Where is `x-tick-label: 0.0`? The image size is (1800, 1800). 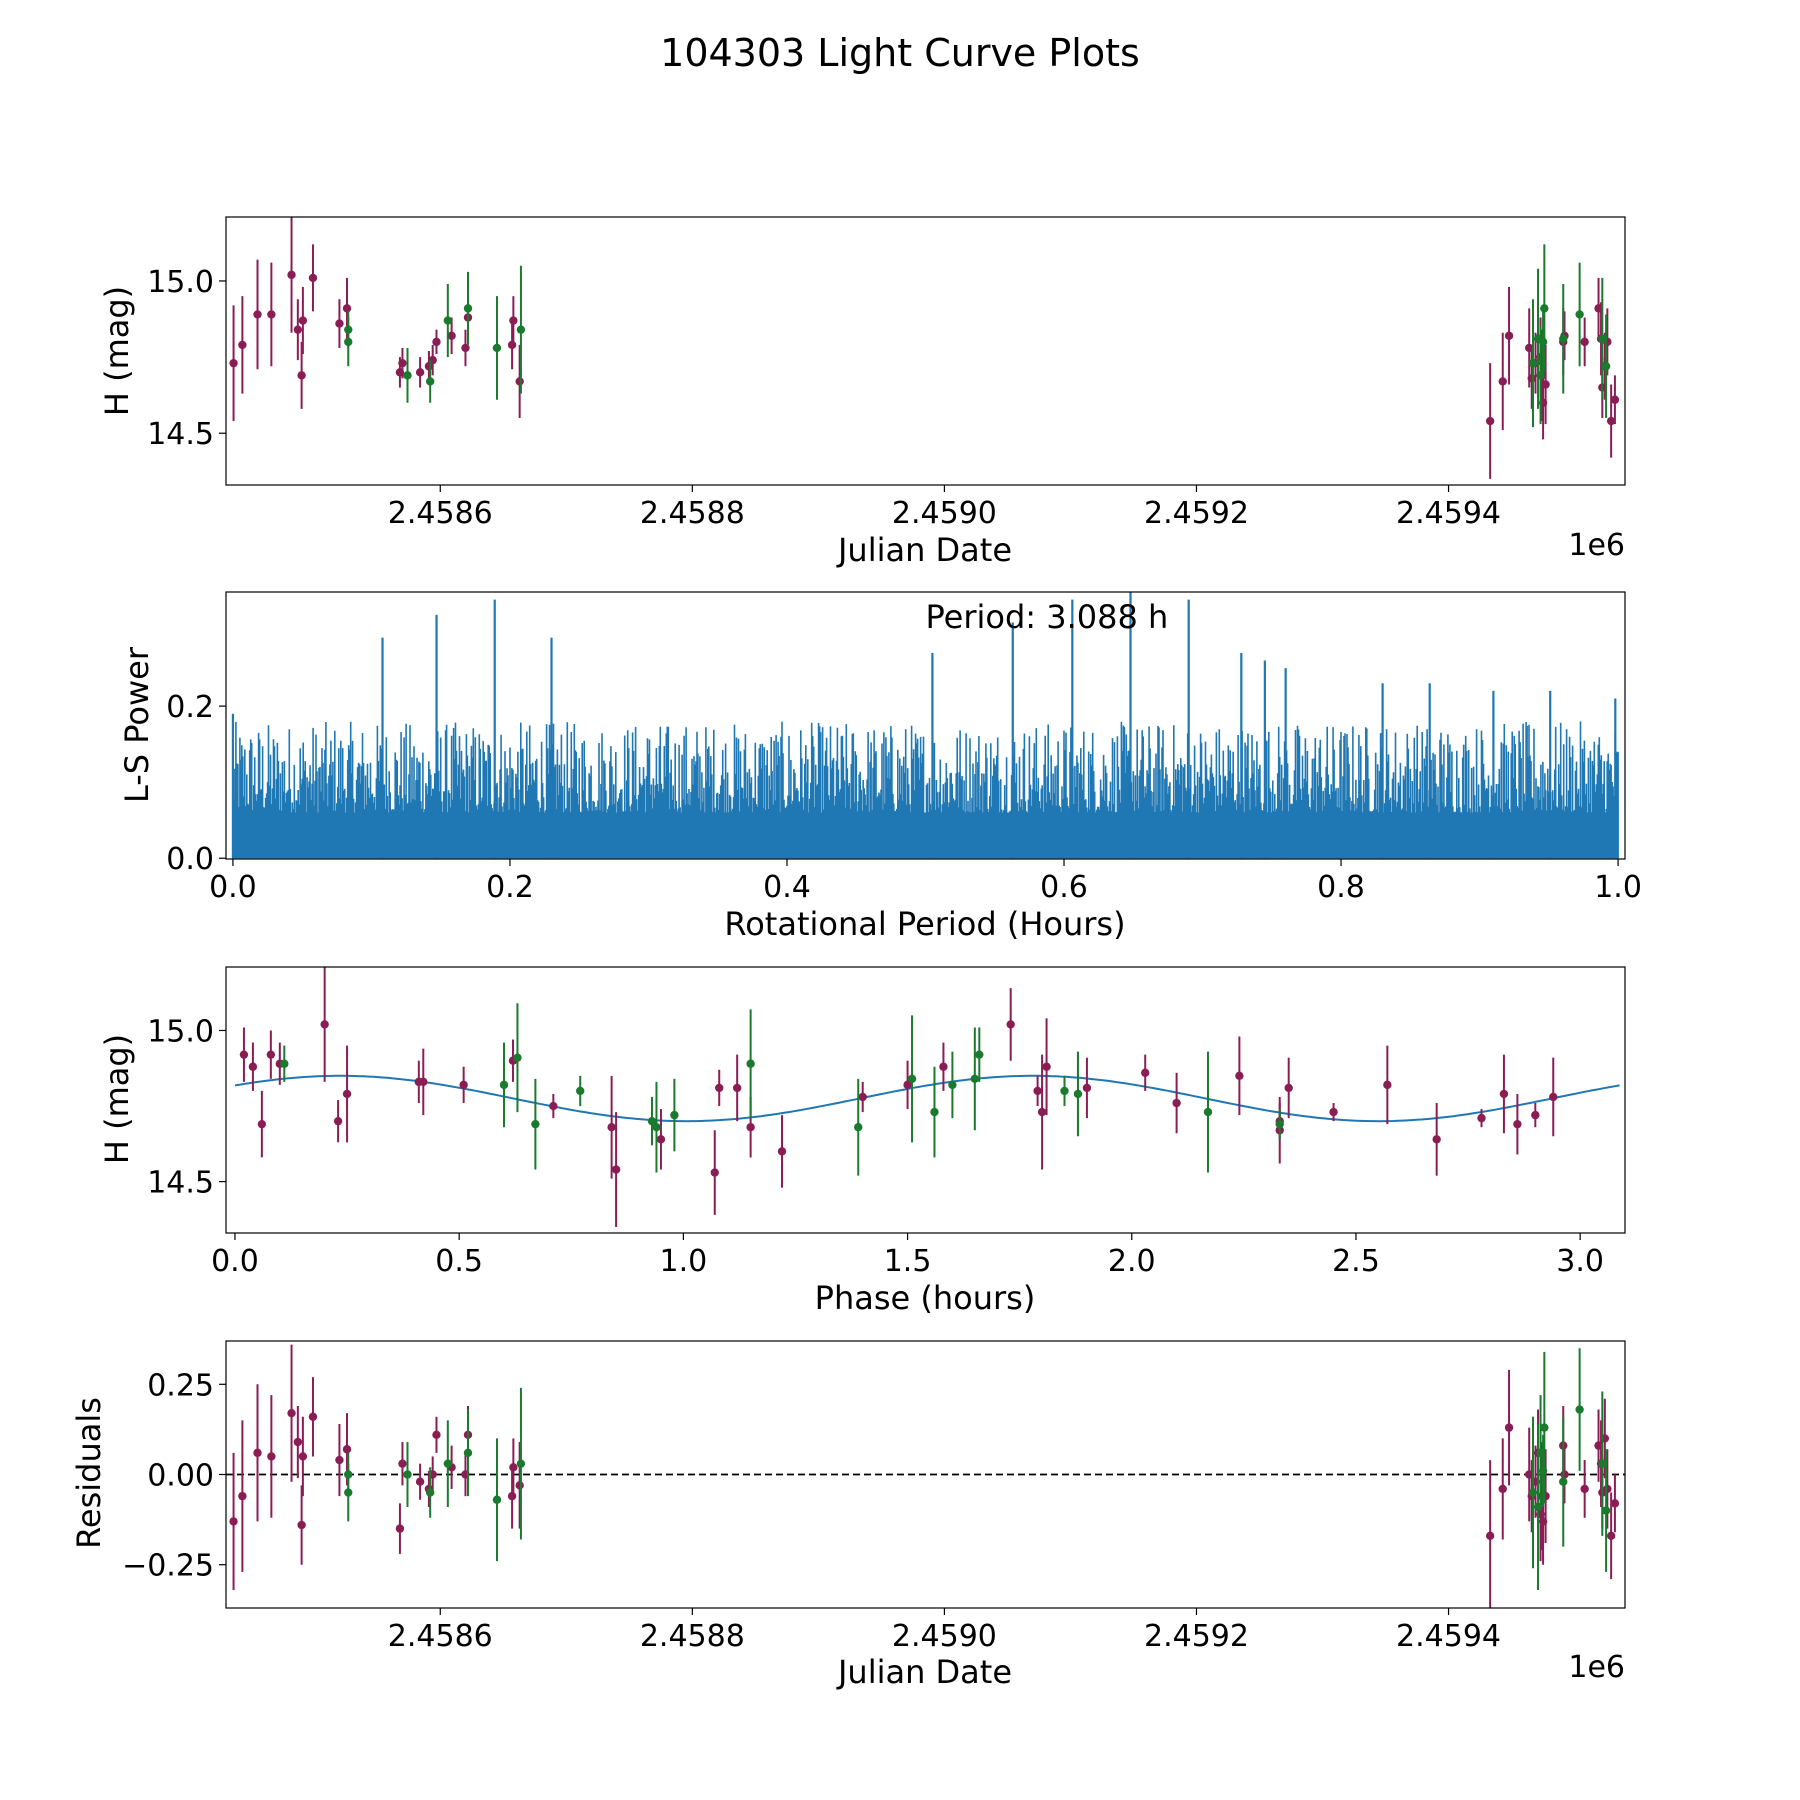 x-tick-label: 0.0 is located at coordinates (235, 1261).